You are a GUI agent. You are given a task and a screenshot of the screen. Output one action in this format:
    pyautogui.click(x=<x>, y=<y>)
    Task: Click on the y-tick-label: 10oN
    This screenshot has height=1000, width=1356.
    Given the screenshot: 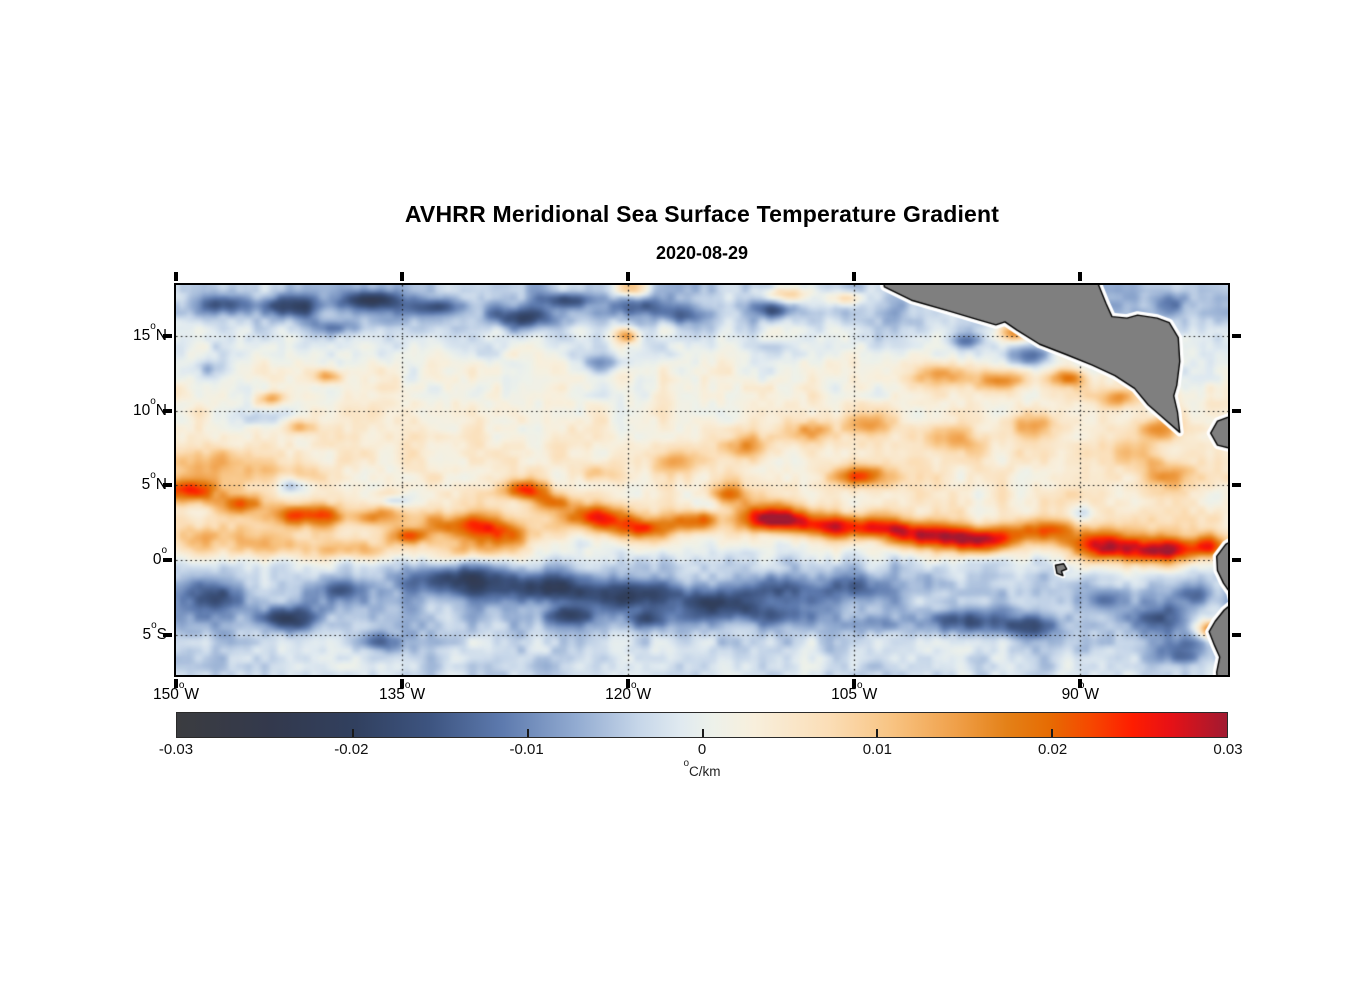 What is the action you would take?
    pyautogui.click(x=149, y=407)
    